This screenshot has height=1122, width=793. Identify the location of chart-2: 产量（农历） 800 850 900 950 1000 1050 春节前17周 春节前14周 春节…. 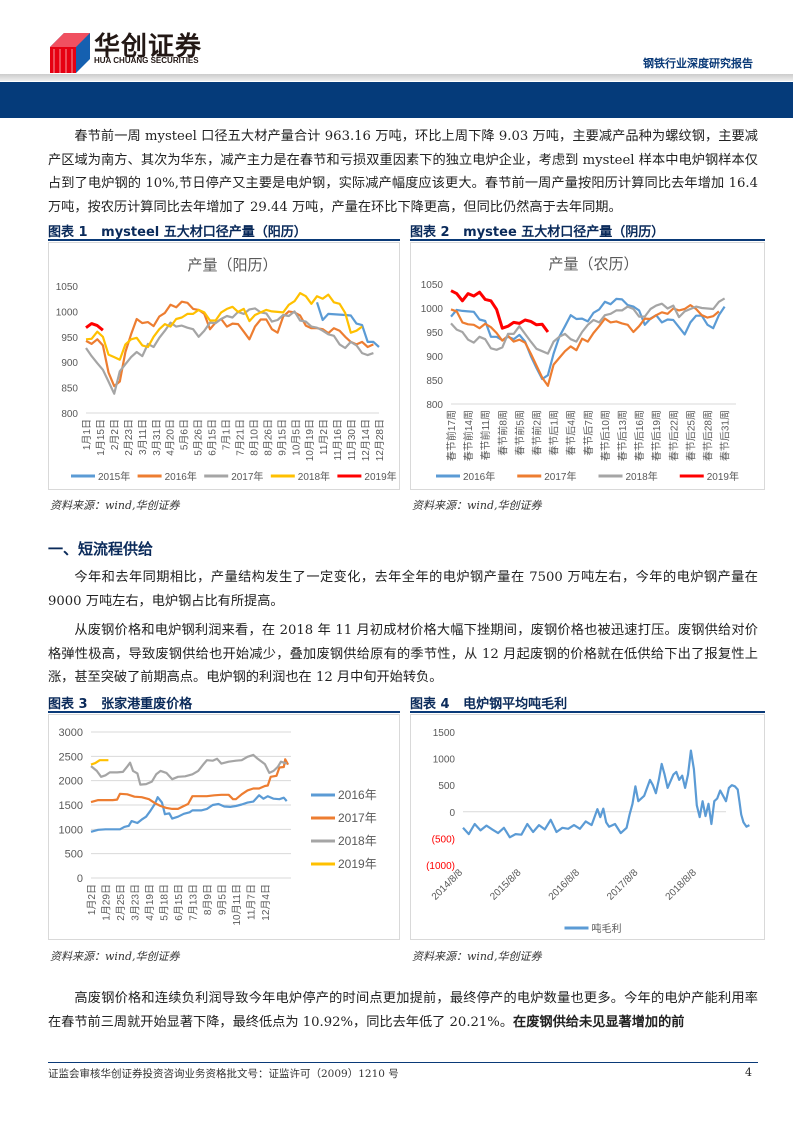
(587, 366).